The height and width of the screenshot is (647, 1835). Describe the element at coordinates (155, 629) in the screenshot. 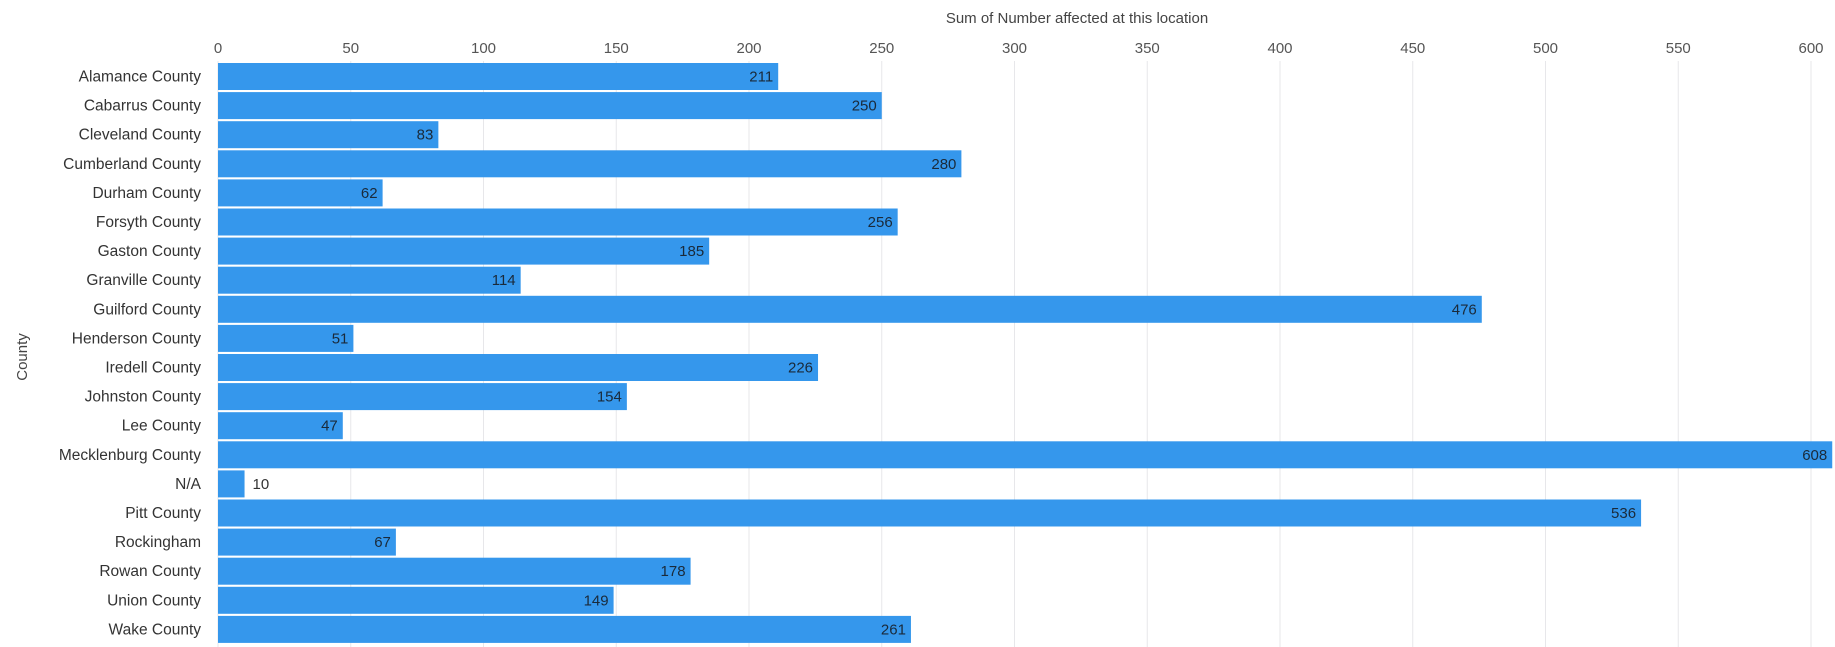

I see `category-label: Wake County` at that location.